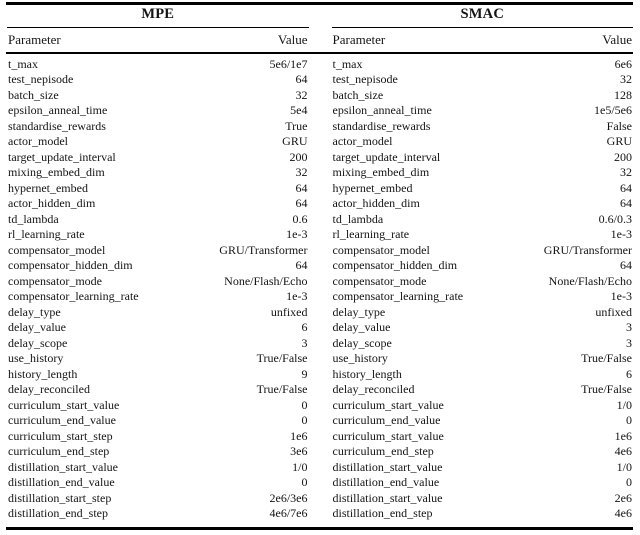 Image resolution: width=640 pixels, height=535 pixels. I want to click on parameter-name: distillation_start_value, so click(387, 497).